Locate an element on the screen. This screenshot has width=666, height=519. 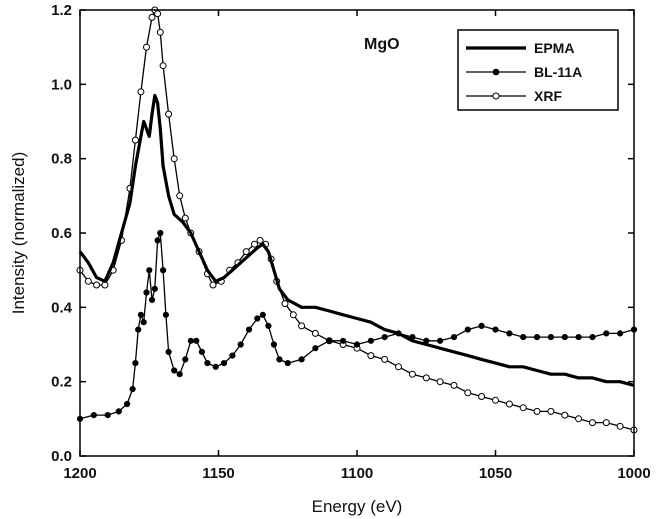
legend: EPMA BL-11A XRF is located at coordinates (538, 70).